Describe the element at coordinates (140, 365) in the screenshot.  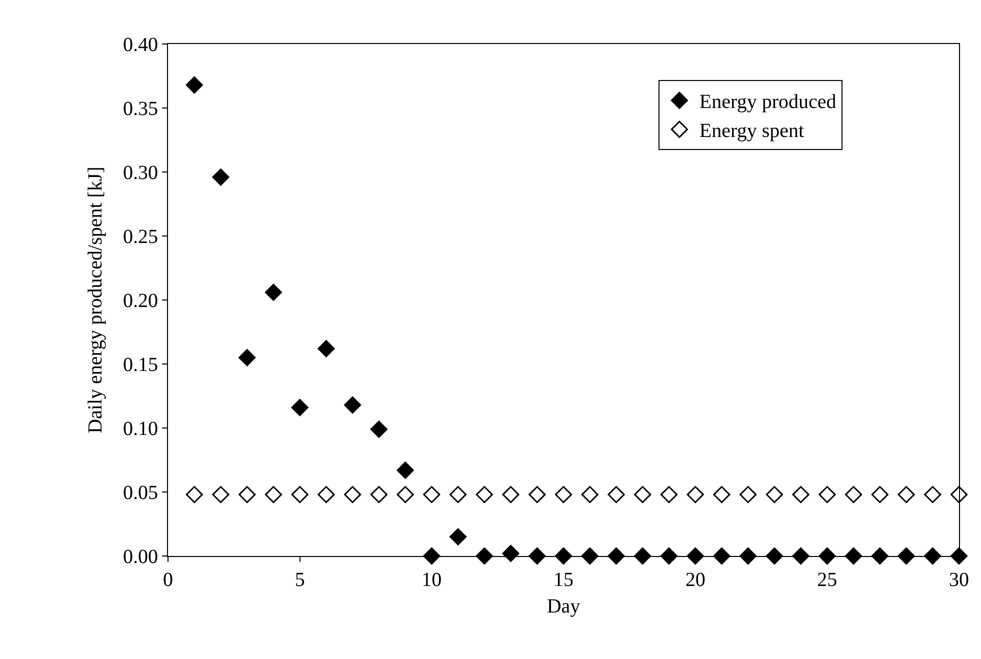
I see `y-tick-label: 0.15` at that location.